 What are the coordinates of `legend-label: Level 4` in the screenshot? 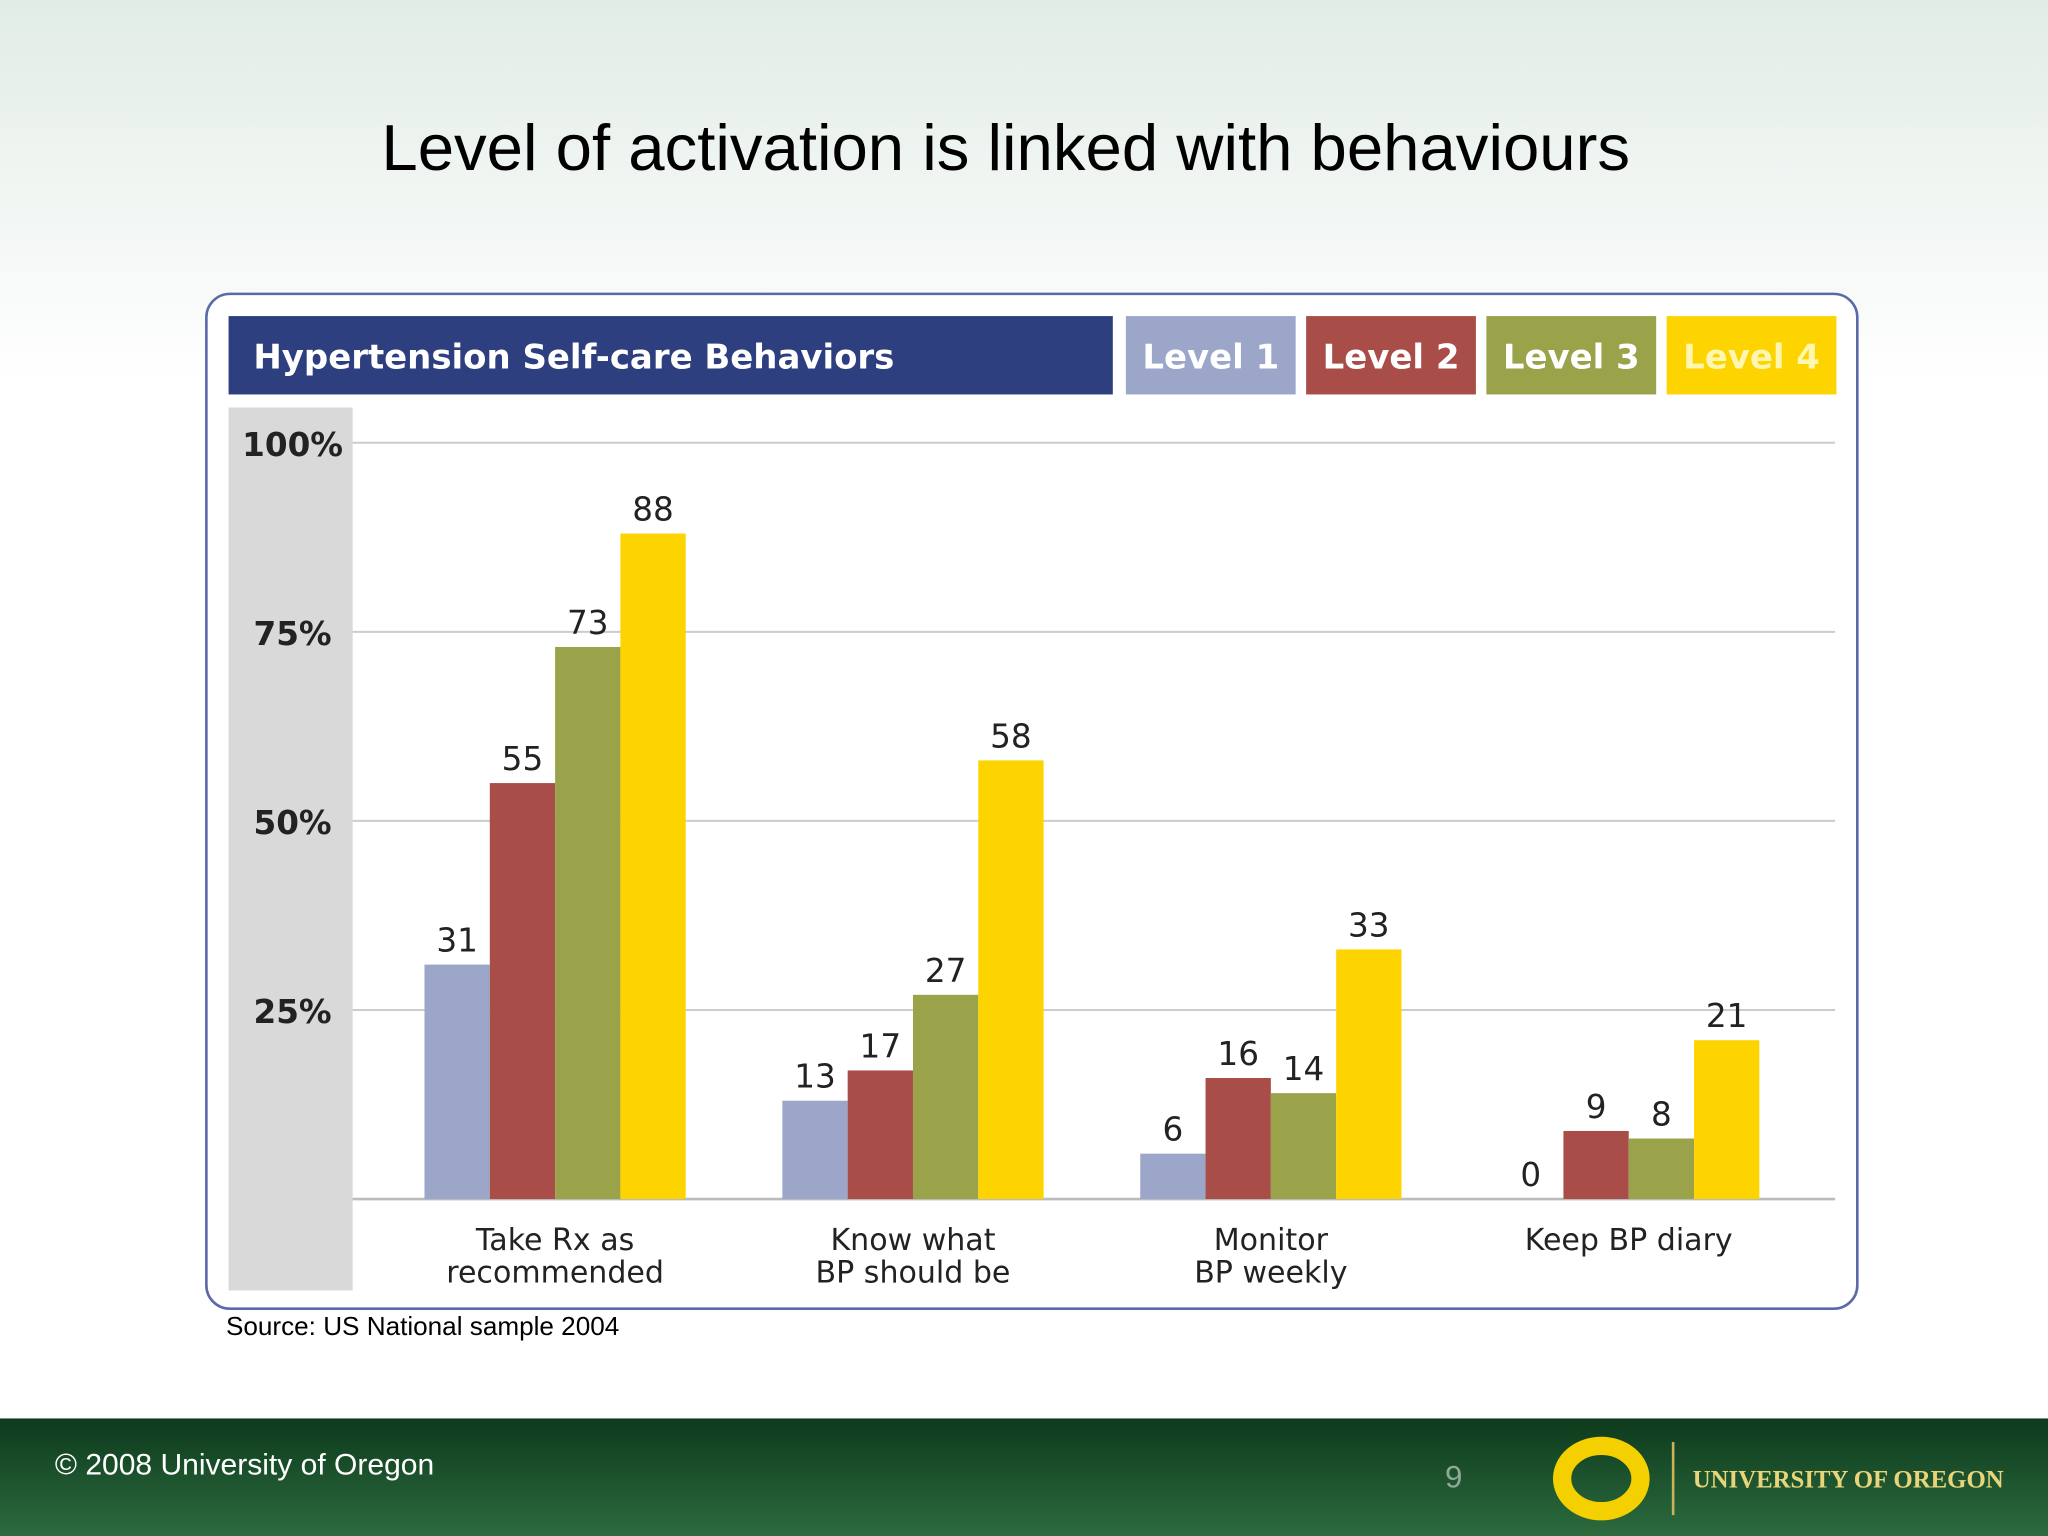 It's located at (1751, 357).